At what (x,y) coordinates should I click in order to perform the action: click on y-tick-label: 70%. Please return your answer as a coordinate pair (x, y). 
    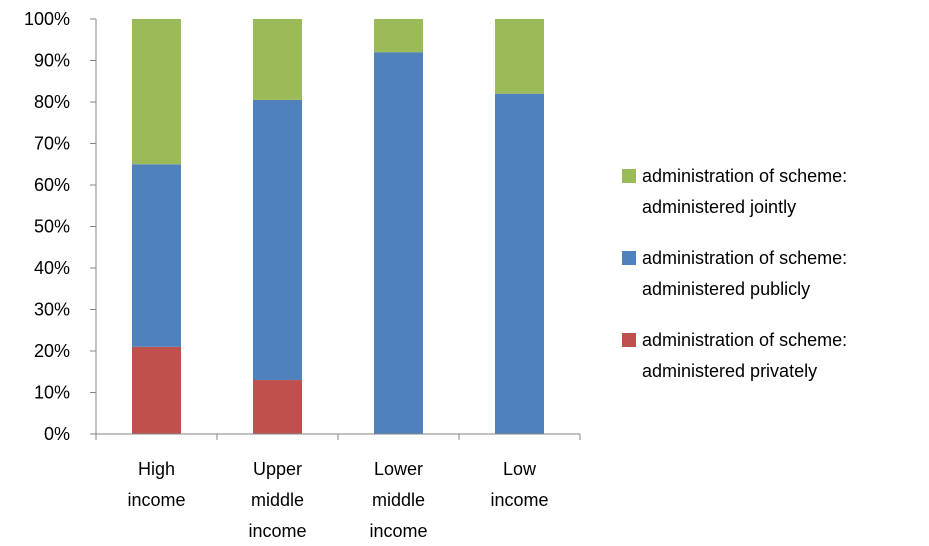
    Looking at the image, I should click on (52, 144).